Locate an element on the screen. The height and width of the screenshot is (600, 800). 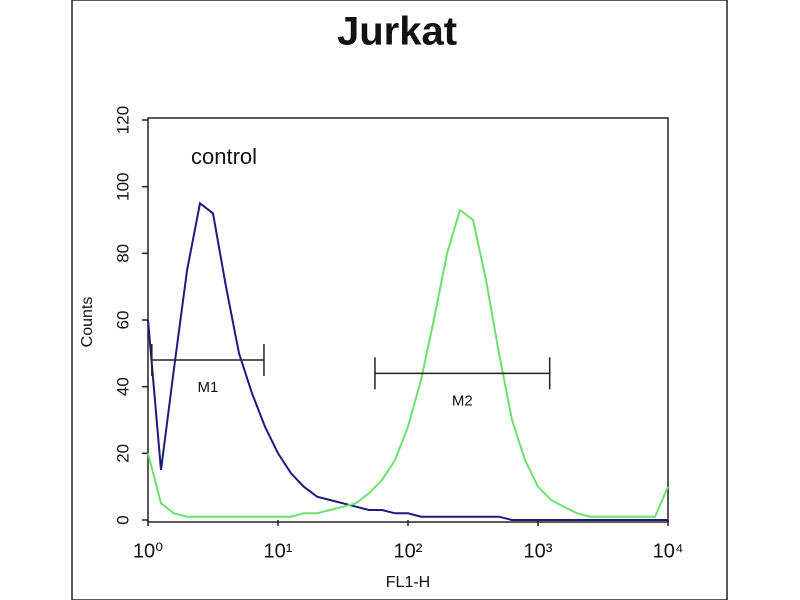
chart-title: Jurkat is located at coordinates (397, 32).